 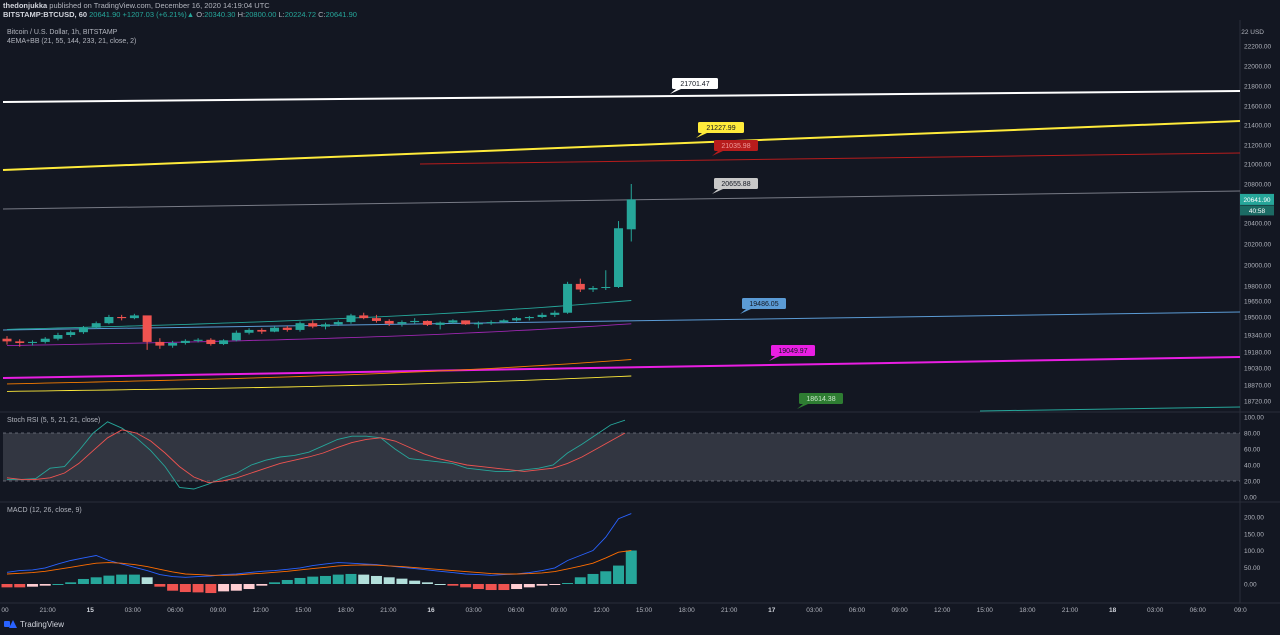 I want to click on price-level-label: 21227.99, so click(x=720, y=128).